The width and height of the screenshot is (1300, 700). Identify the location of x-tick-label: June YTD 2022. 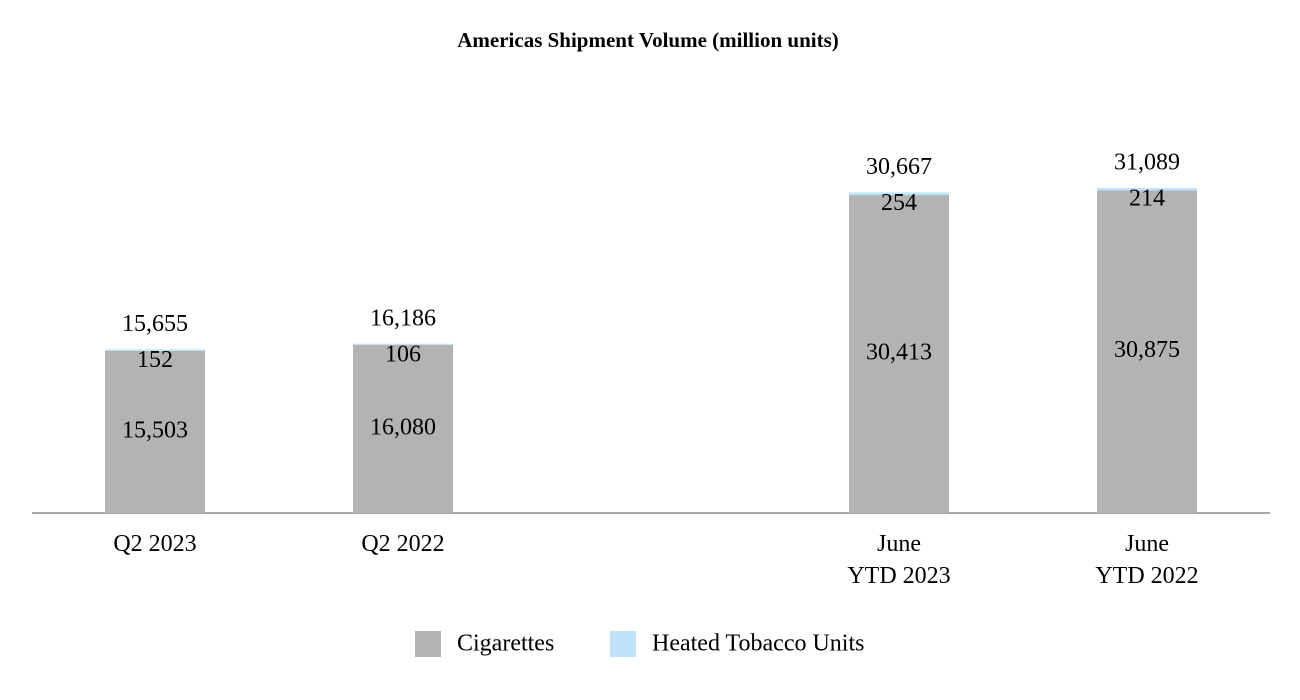
(1146, 560).